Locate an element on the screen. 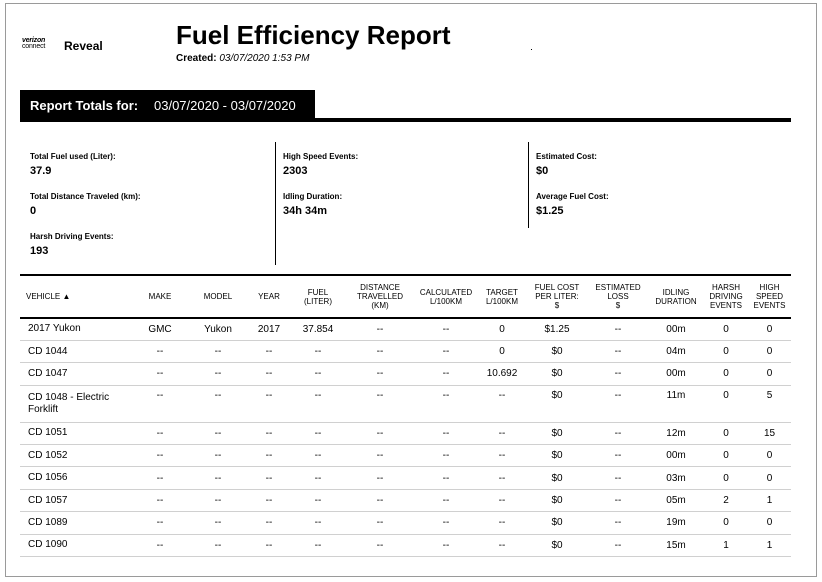 Image resolution: width=822 pixels, height=582 pixels. stat-estimated-cost: Estimated Cost: $0 is located at coordinates (566, 164).